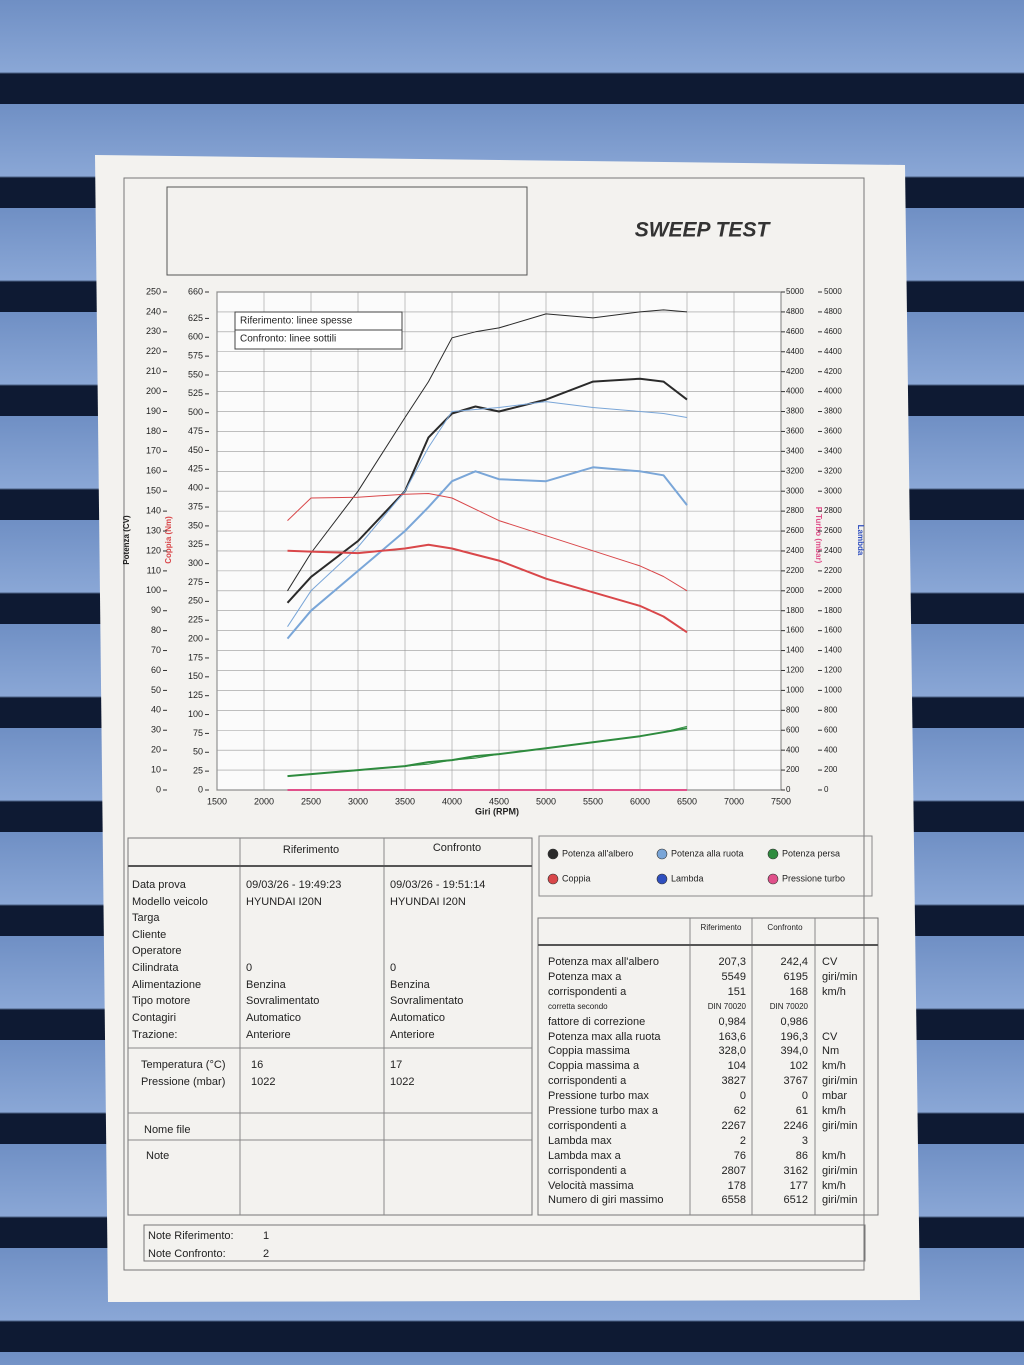  What do you see at coordinates (195, 469) in the screenshot?
I see `y2-tick-label: 425` at bounding box center [195, 469].